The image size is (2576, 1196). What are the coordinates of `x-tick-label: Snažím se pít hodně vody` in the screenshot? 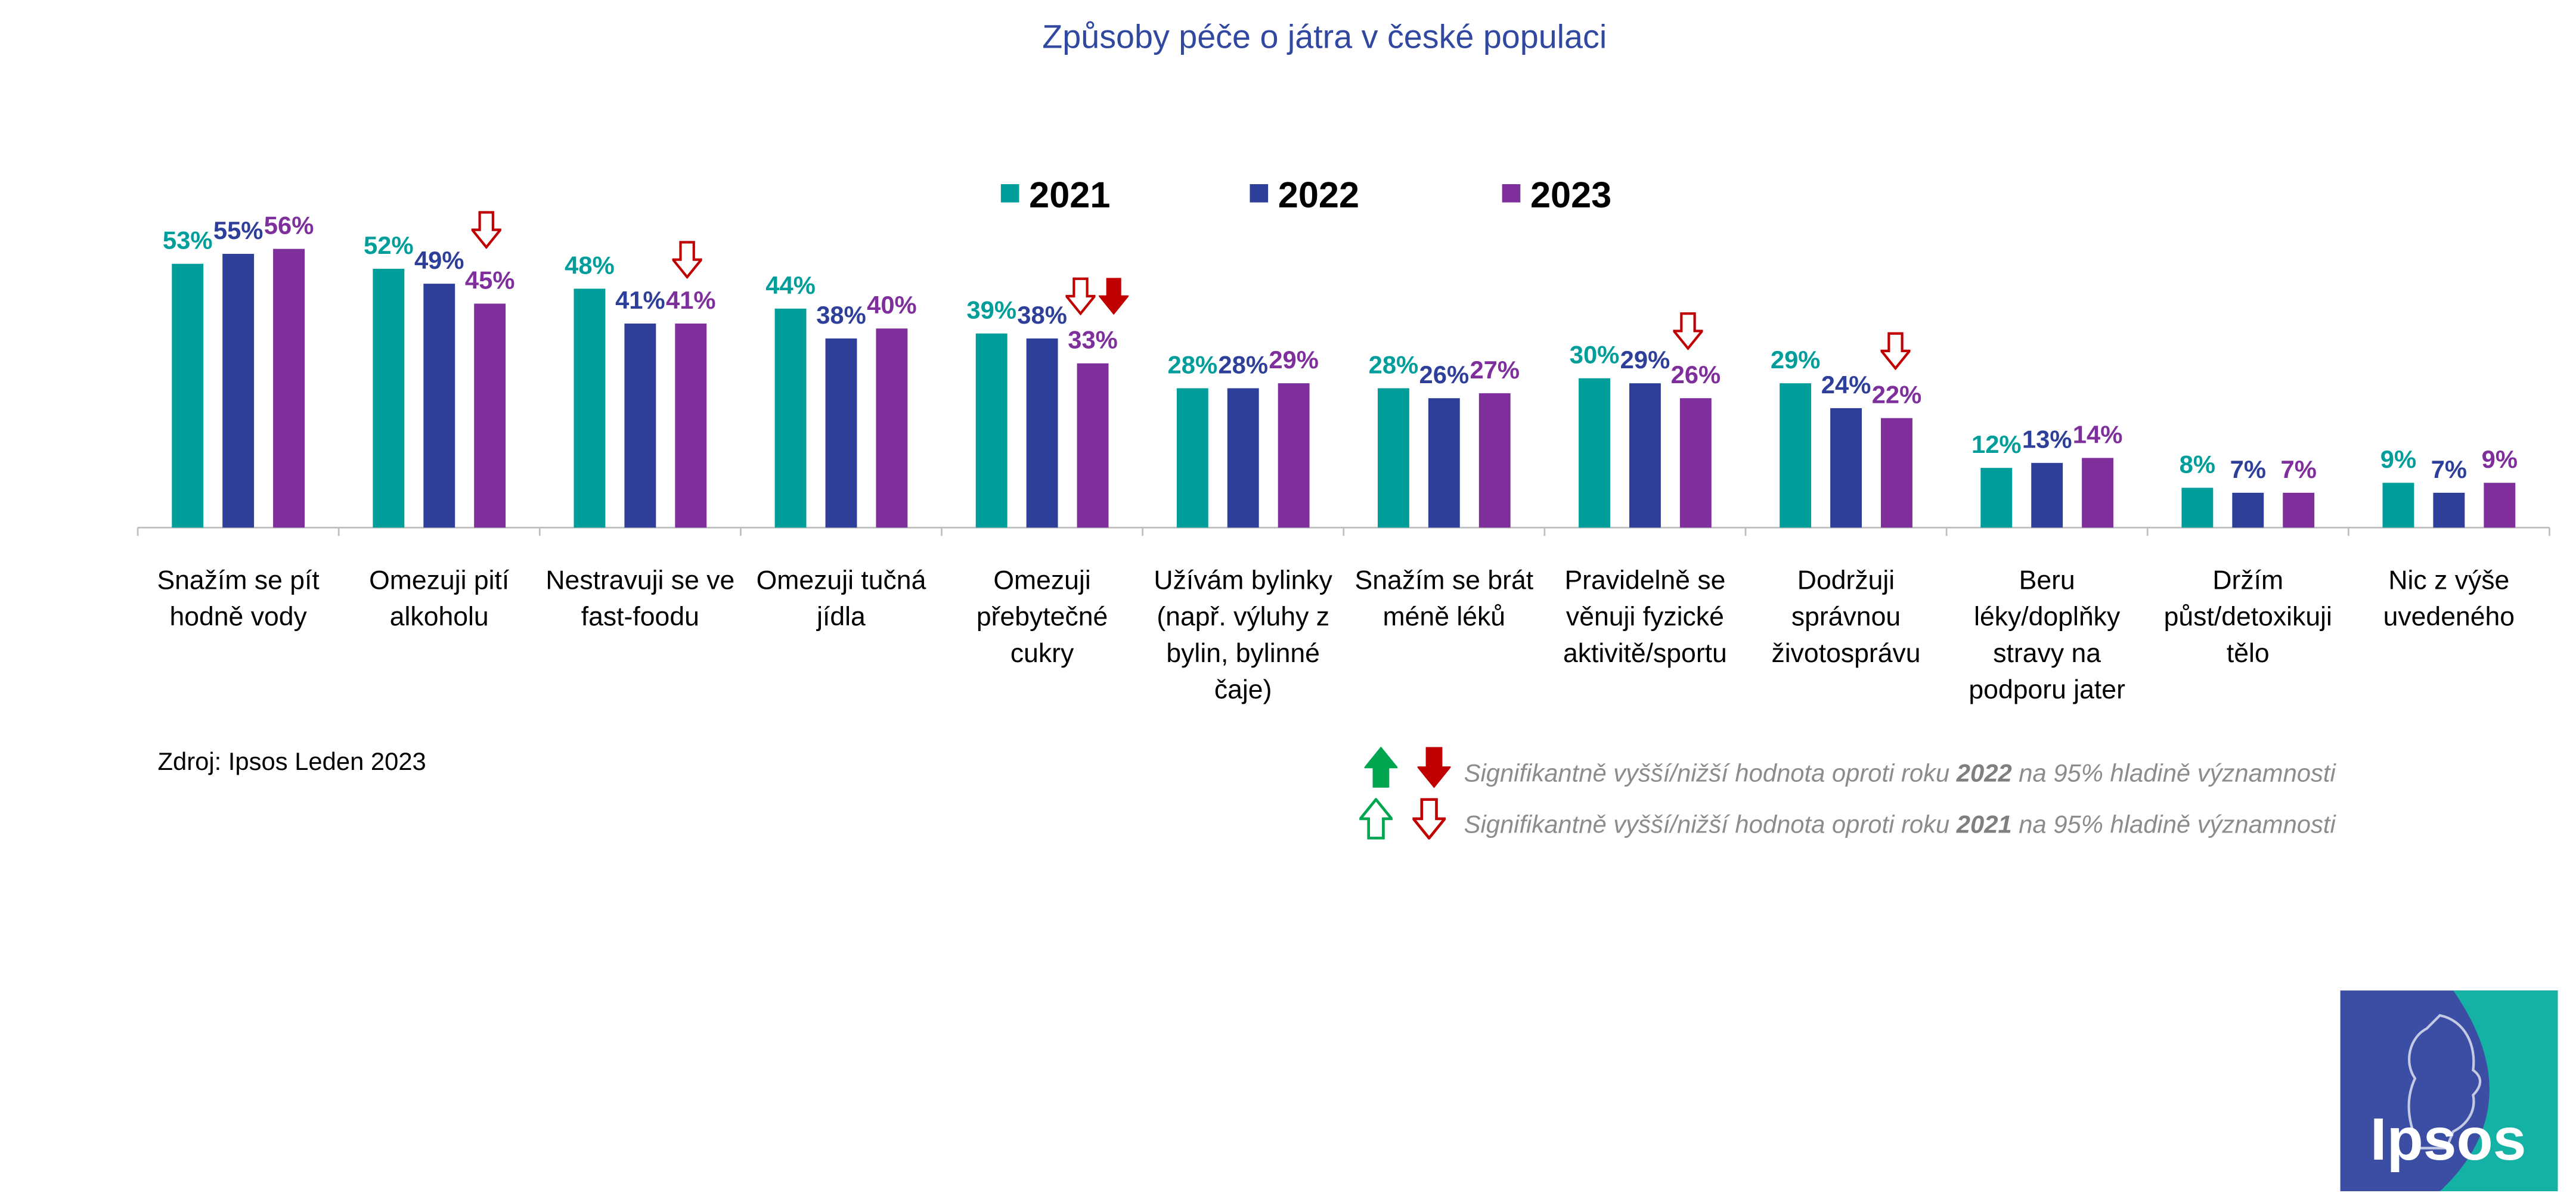 It's located at (238, 599).